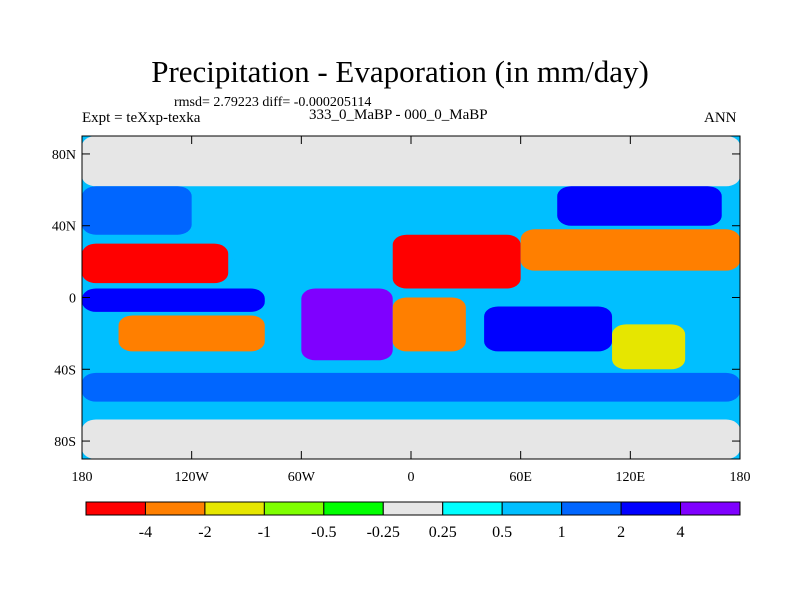 This screenshot has width=800, height=600. What do you see at coordinates (443, 532) in the screenshot?
I see `colorbar-label: 0.25` at bounding box center [443, 532].